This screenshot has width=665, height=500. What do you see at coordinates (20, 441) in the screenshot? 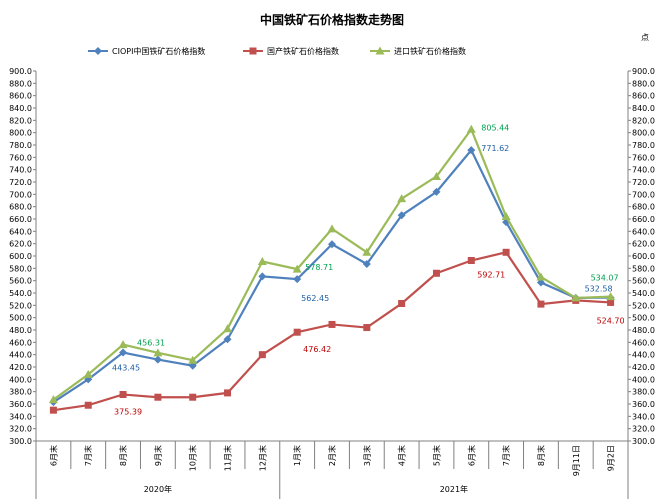
I see `y-tick-label-left: 300.0` at bounding box center [20, 441].